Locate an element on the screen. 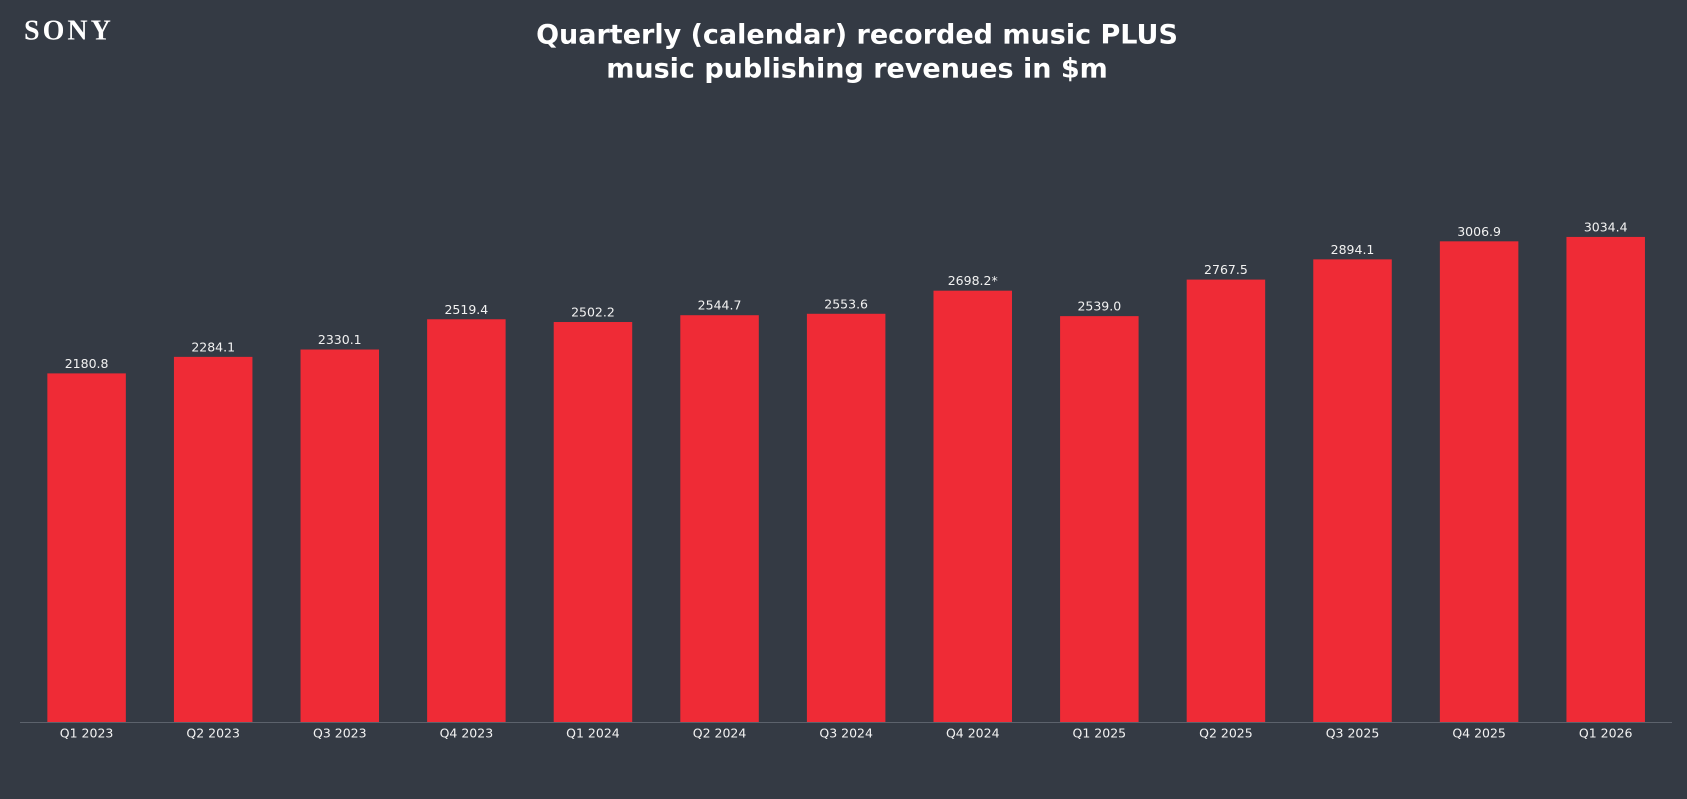 The image size is (1687, 799). value-label: 2284.1 is located at coordinates (213, 346).